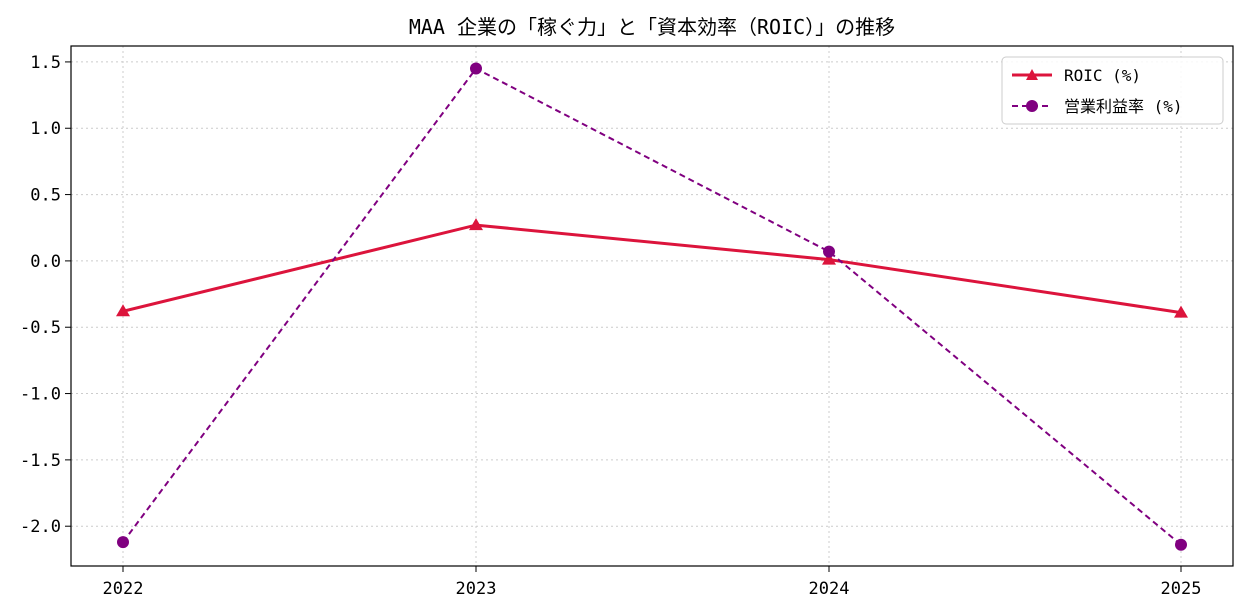  Describe the element at coordinates (1123, 106) in the screenshot. I see `legend-margin-label: 営業利益率 (%)` at that location.